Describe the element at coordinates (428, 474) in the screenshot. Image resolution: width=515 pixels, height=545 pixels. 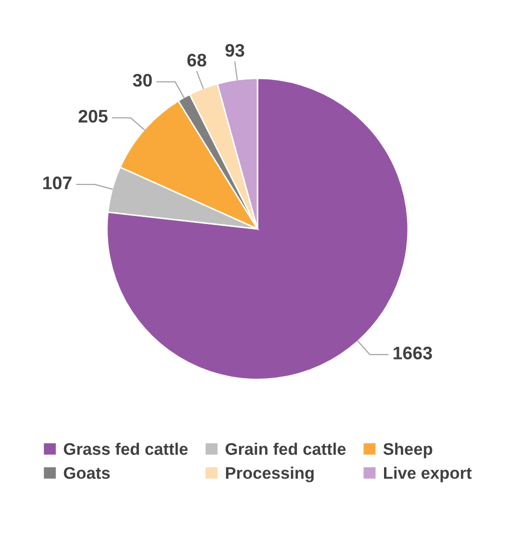
I see `legend-label: Live export` at that location.